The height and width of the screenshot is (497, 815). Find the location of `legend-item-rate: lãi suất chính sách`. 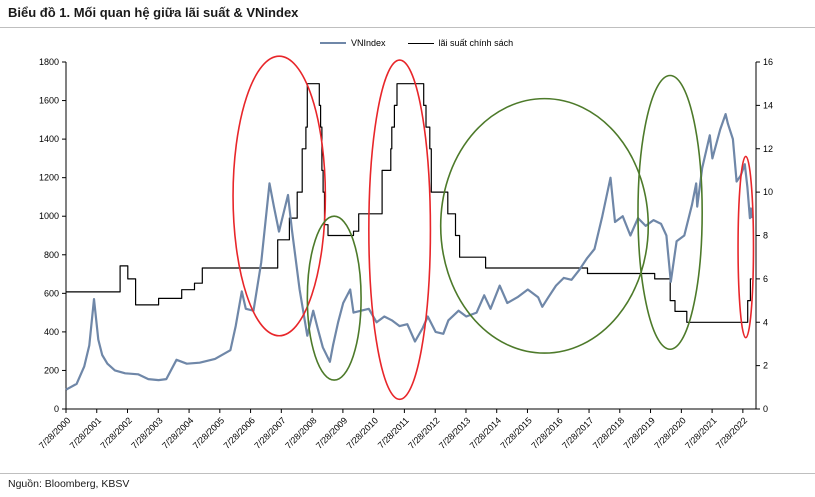

legend-item-rate: lãi suất chính sách is located at coordinates (460, 43).